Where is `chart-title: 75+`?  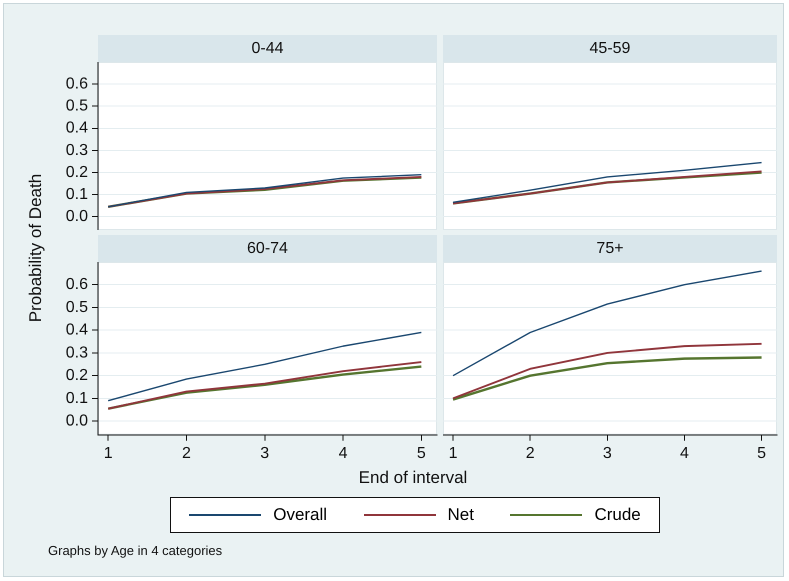
chart-title: 75+ is located at coordinates (610, 248).